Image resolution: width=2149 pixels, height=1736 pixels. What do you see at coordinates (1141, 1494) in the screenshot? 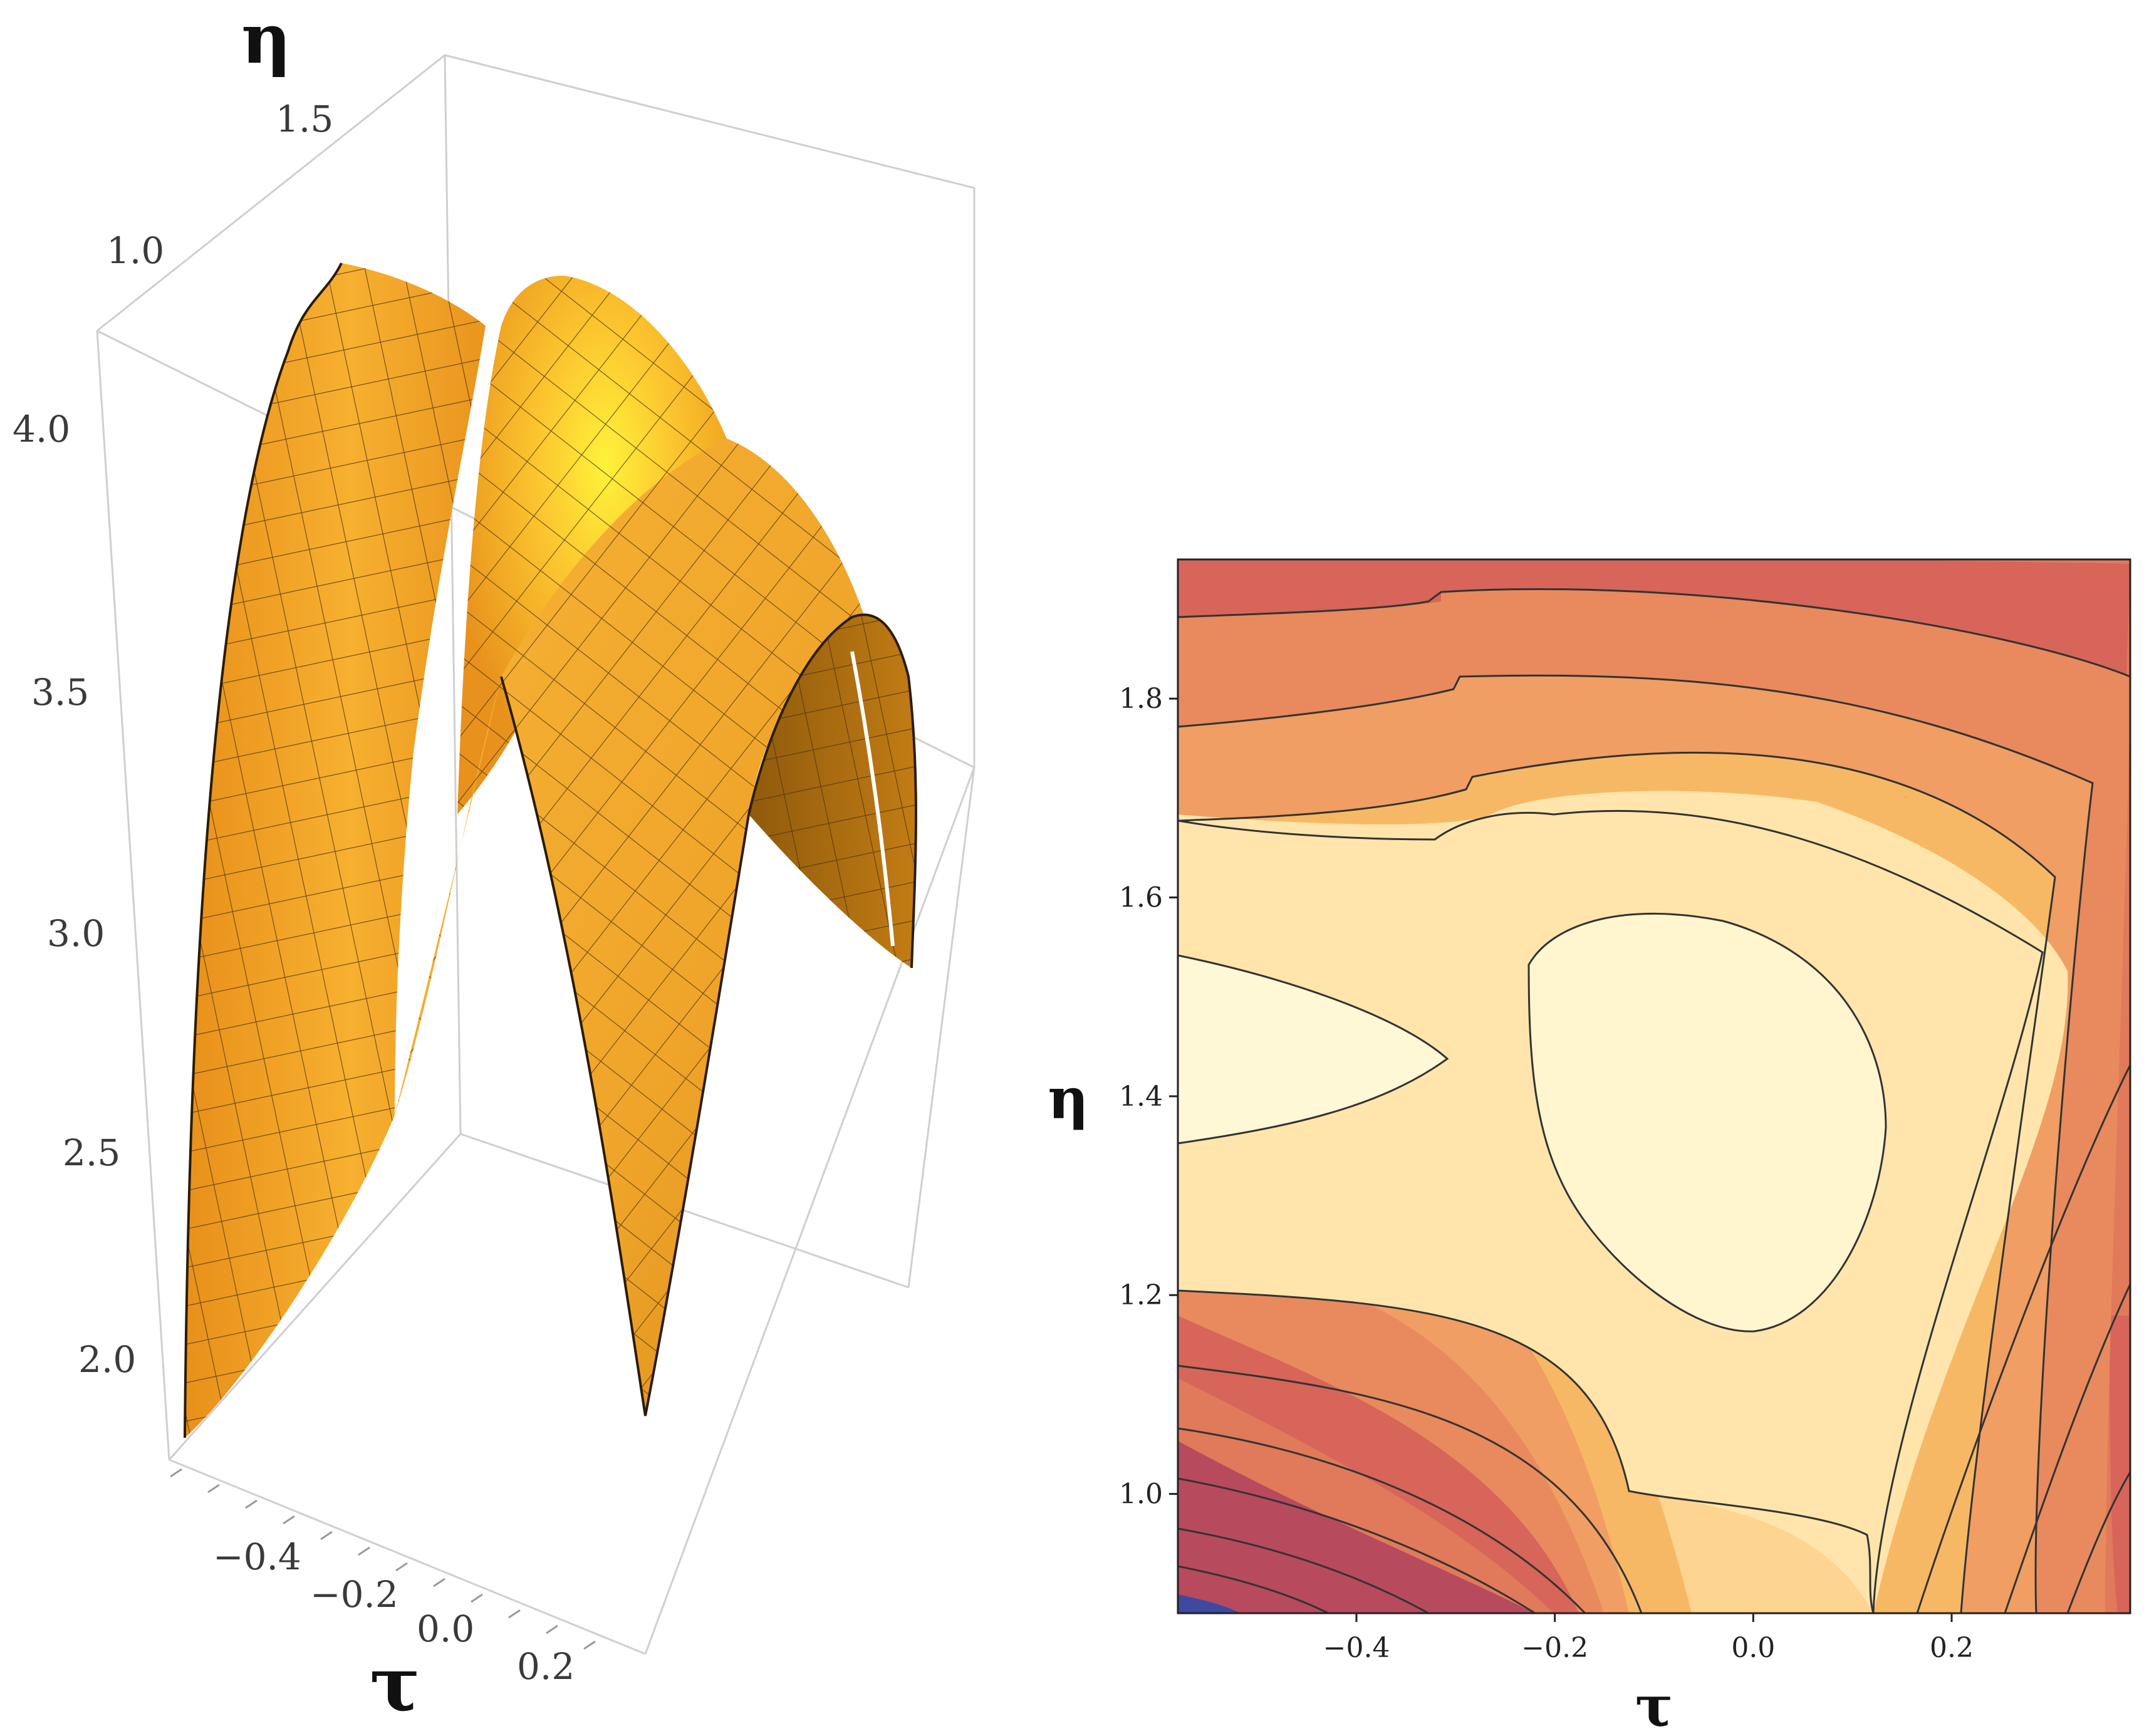
I see `contour-y-tick-label: 1.0` at bounding box center [1141, 1494].